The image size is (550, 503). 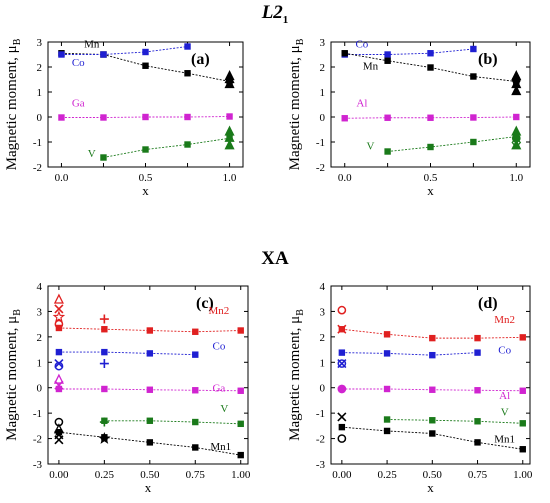 What do you see at coordinates (148, 487) in the screenshot?
I see `x-axis-label: x` at bounding box center [148, 487].